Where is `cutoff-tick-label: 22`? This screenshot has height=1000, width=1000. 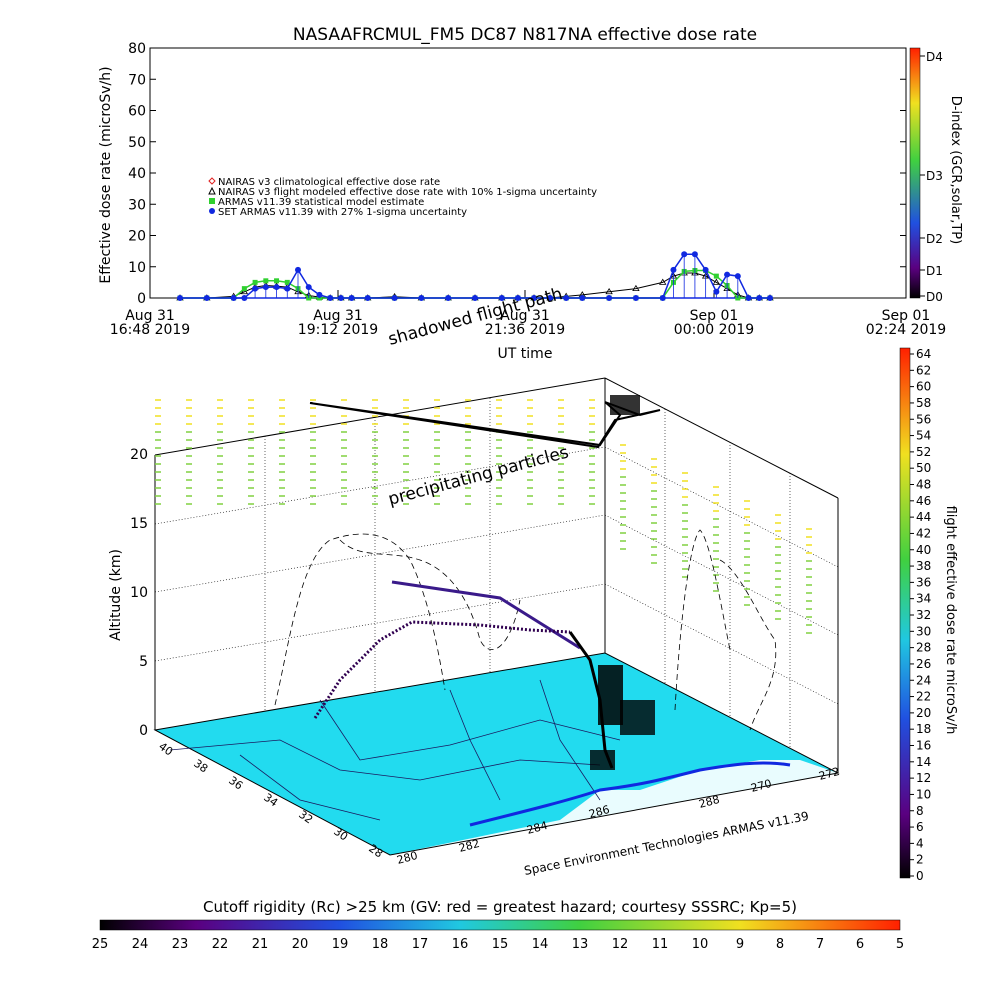 cutoff-tick-label: 22 is located at coordinates (220, 944).